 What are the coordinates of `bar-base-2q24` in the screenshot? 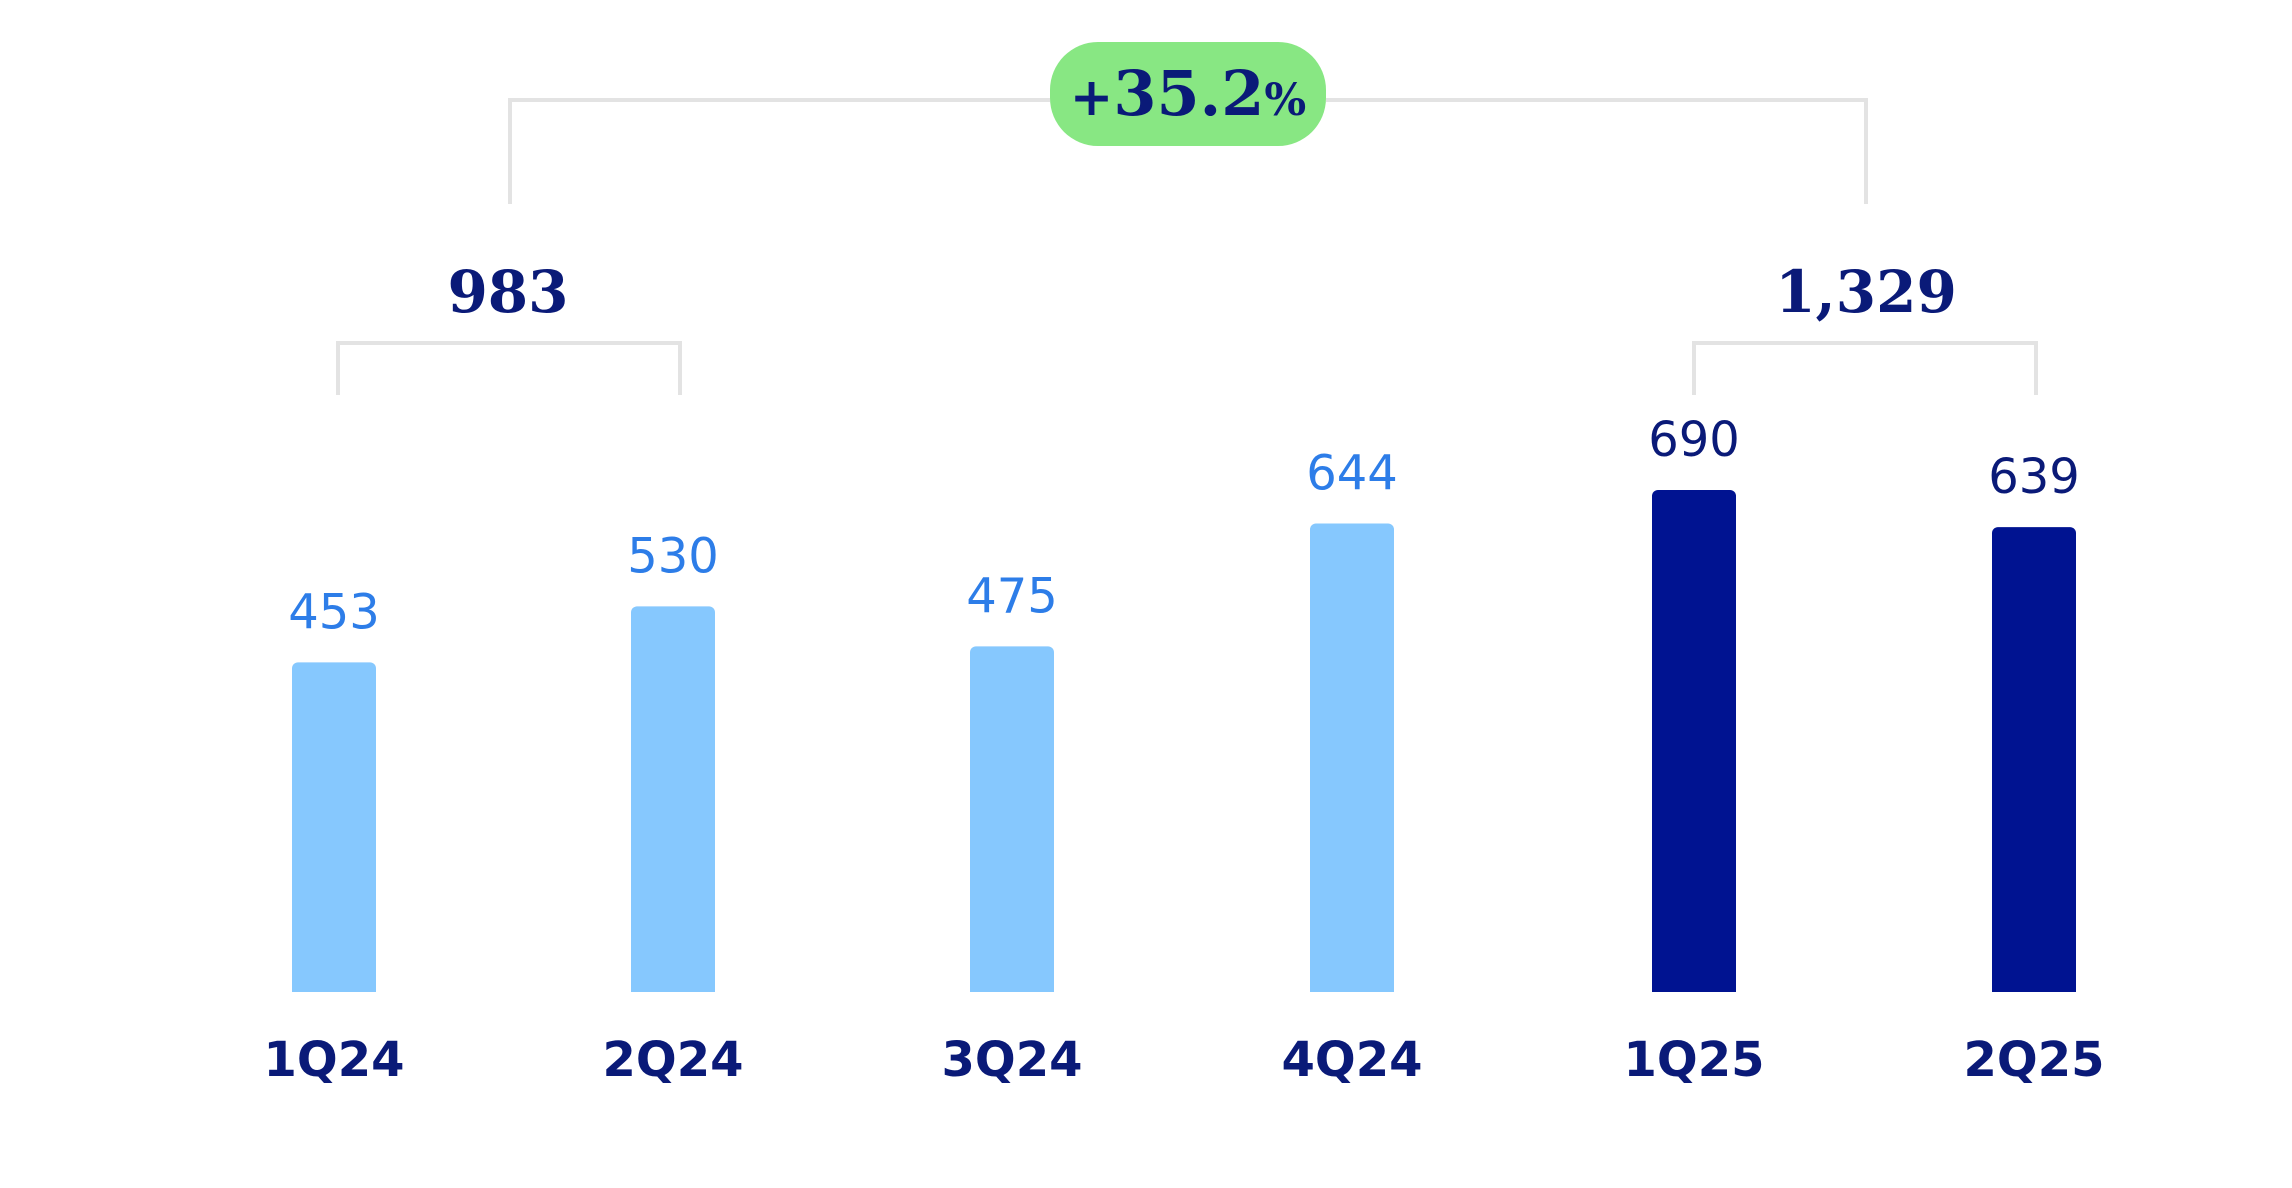 It's located at (673, 988).